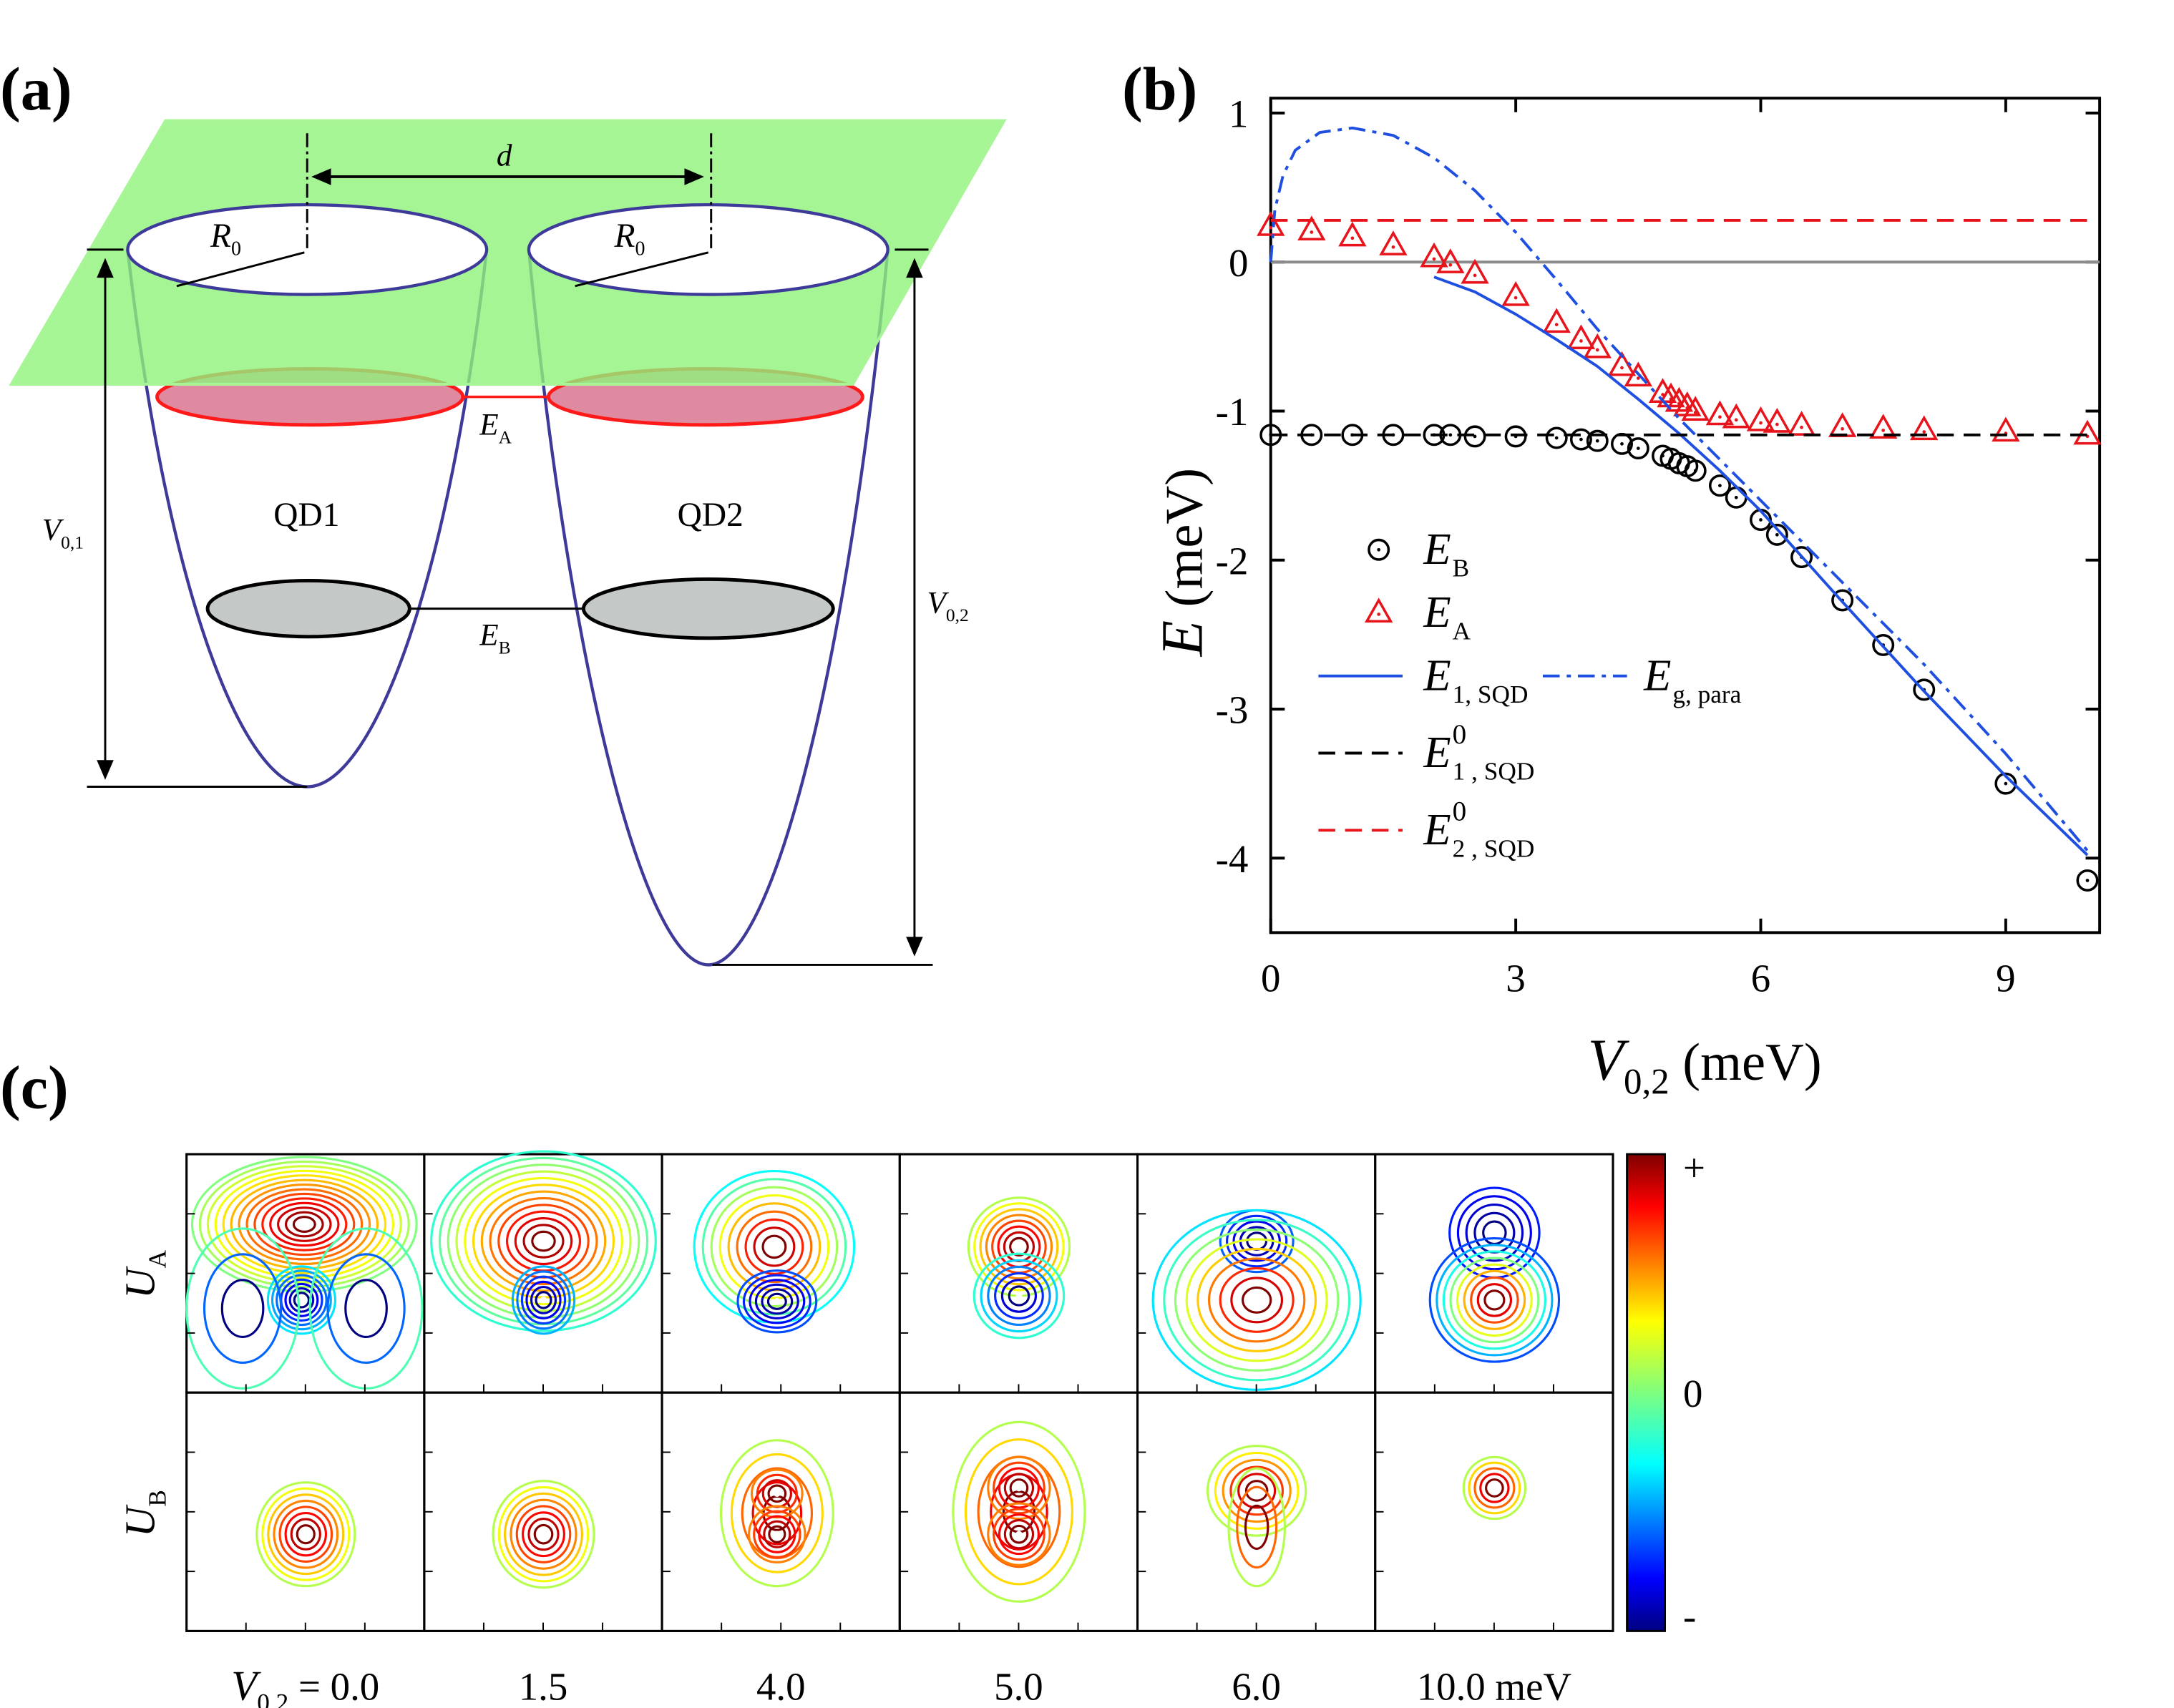 This screenshot has height=1708, width=2174. I want to click on column-label-text: 0,2, so click(272, 1698).